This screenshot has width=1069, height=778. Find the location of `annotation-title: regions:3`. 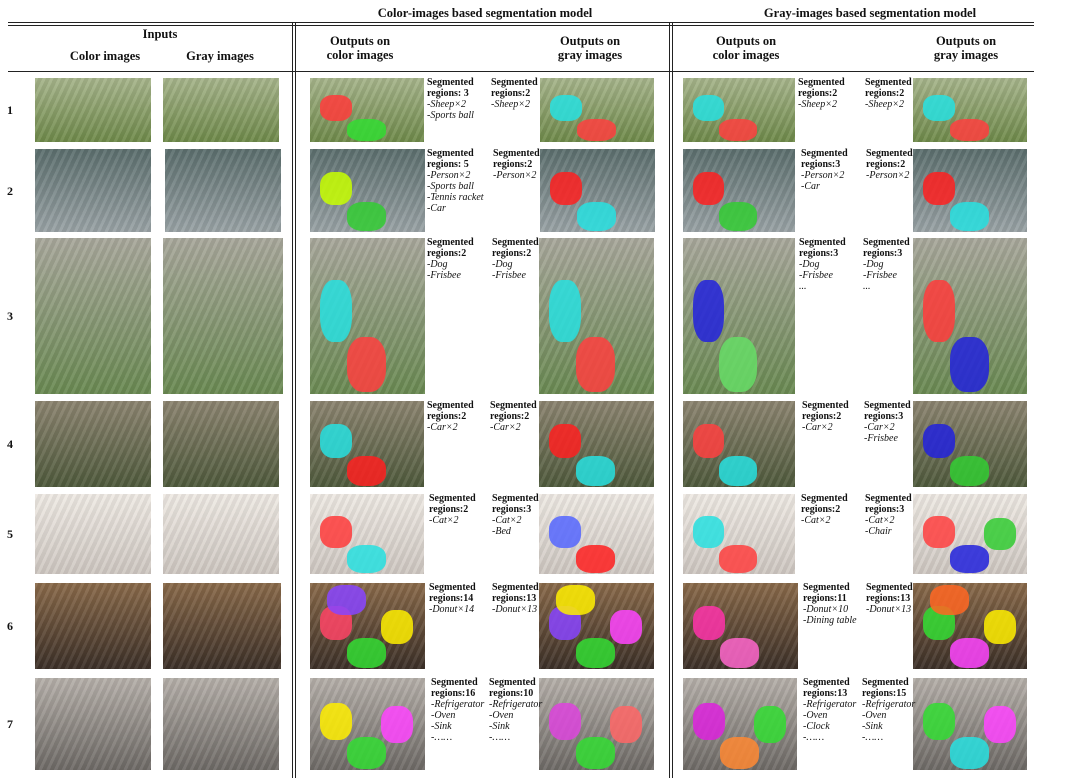

annotation-title: regions:3 is located at coordinates (885, 509).